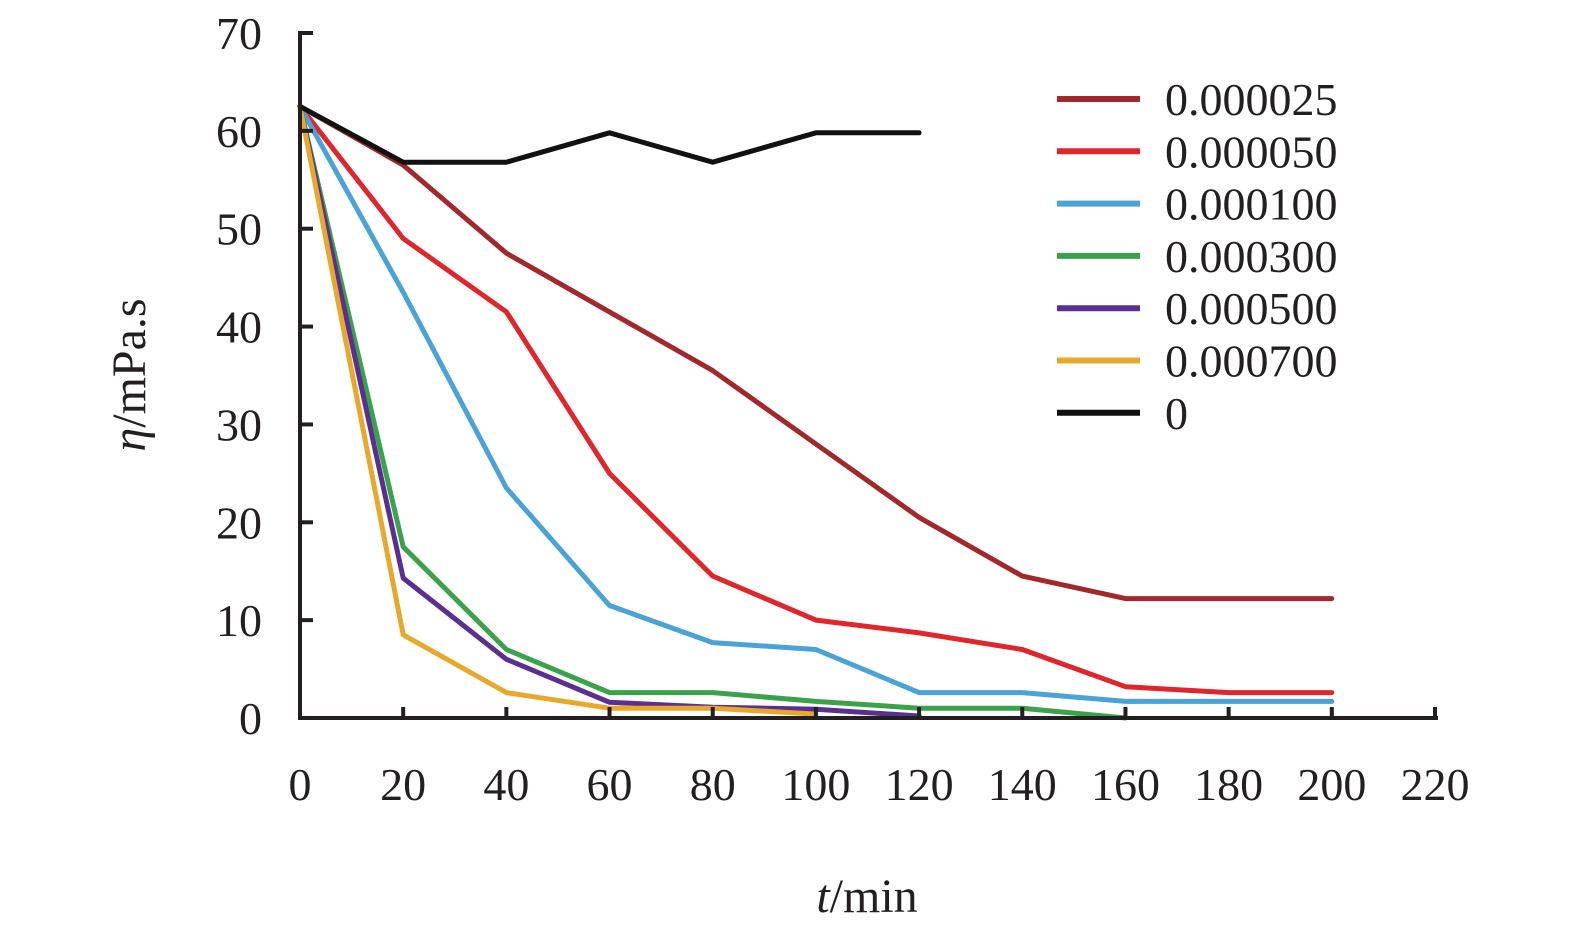  What do you see at coordinates (239, 327) in the screenshot?
I see `y-tick-label-4: 40` at bounding box center [239, 327].